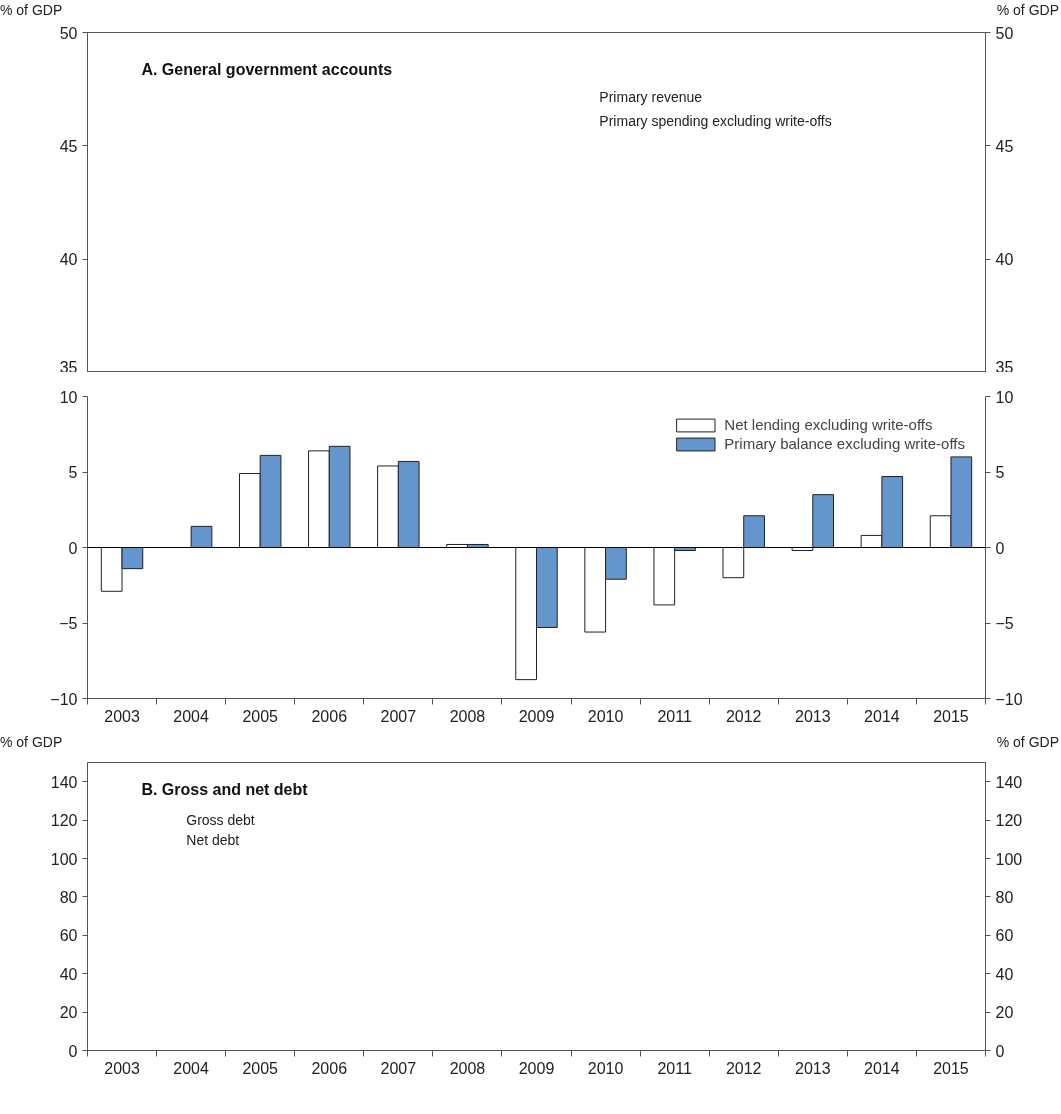 The image size is (1061, 1114). What do you see at coordinates (1004, 936) in the screenshot?
I see `y2-tick-label: 60` at bounding box center [1004, 936].